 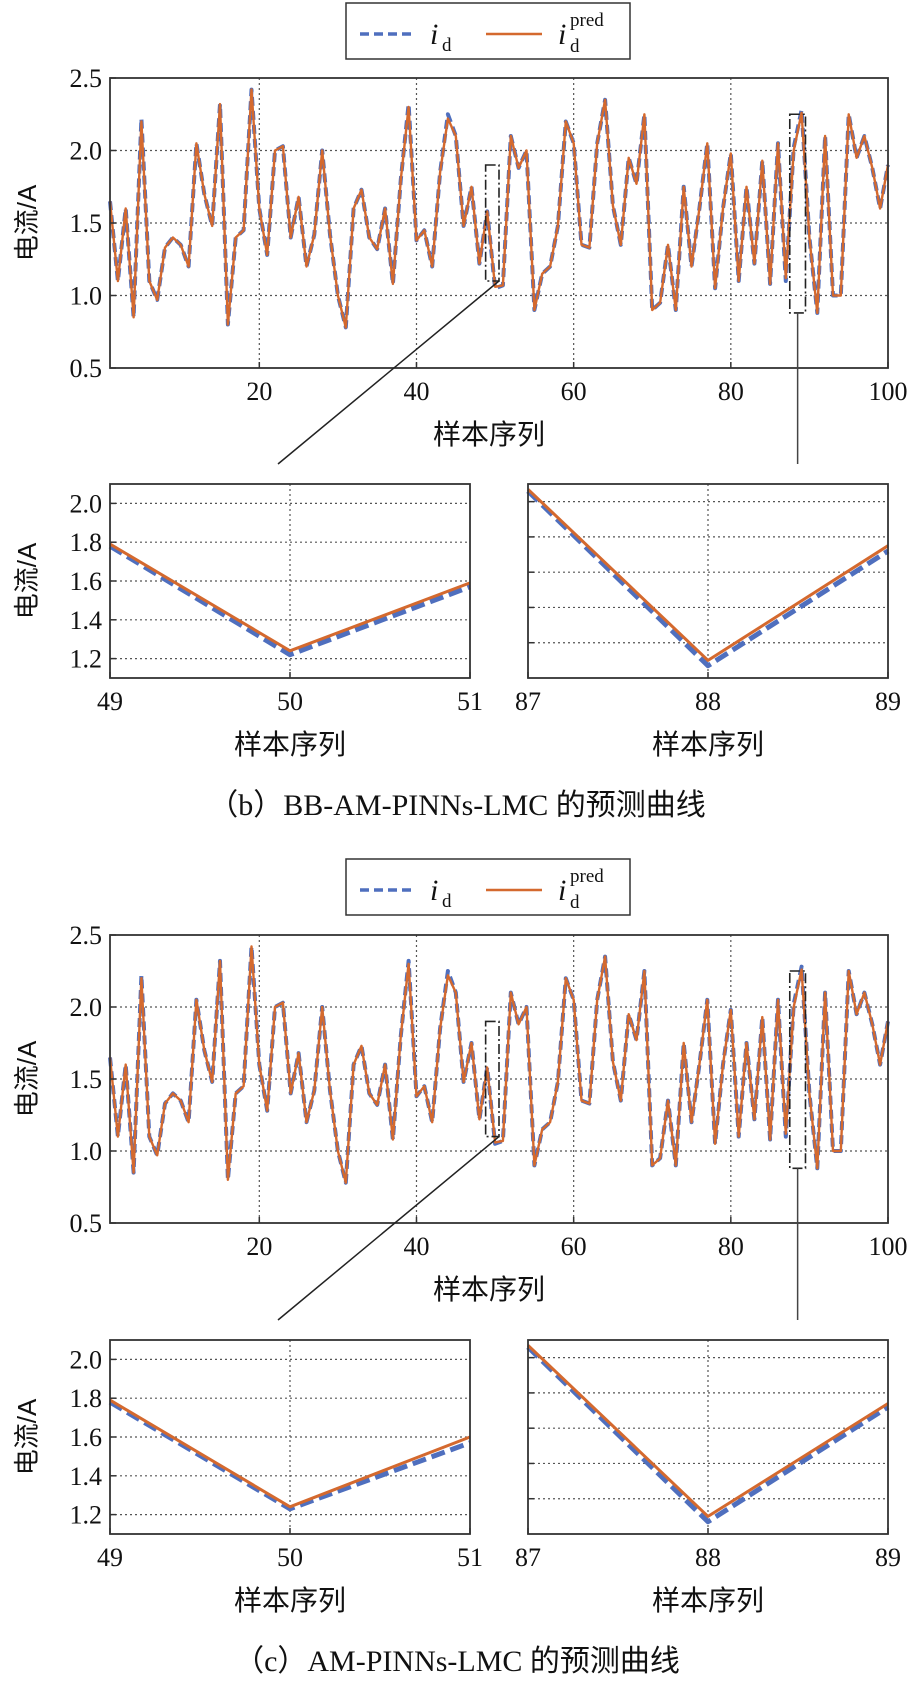 I want to click on main-ylabel-0: 电流/A, so click(x=27, y=222).